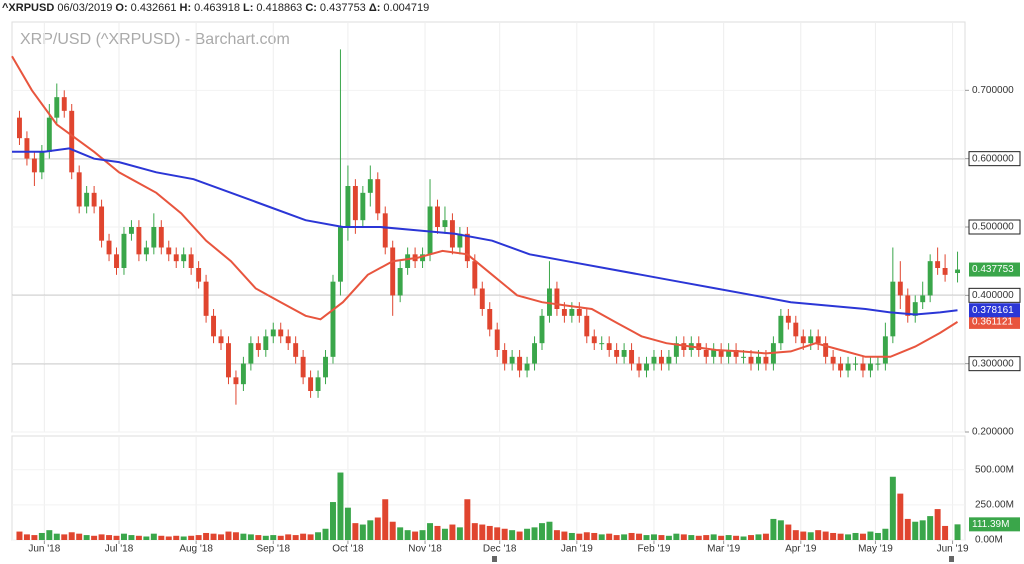  What do you see at coordinates (723, 549) in the screenshot?
I see `x-tick-label: Mar '19` at bounding box center [723, 549].